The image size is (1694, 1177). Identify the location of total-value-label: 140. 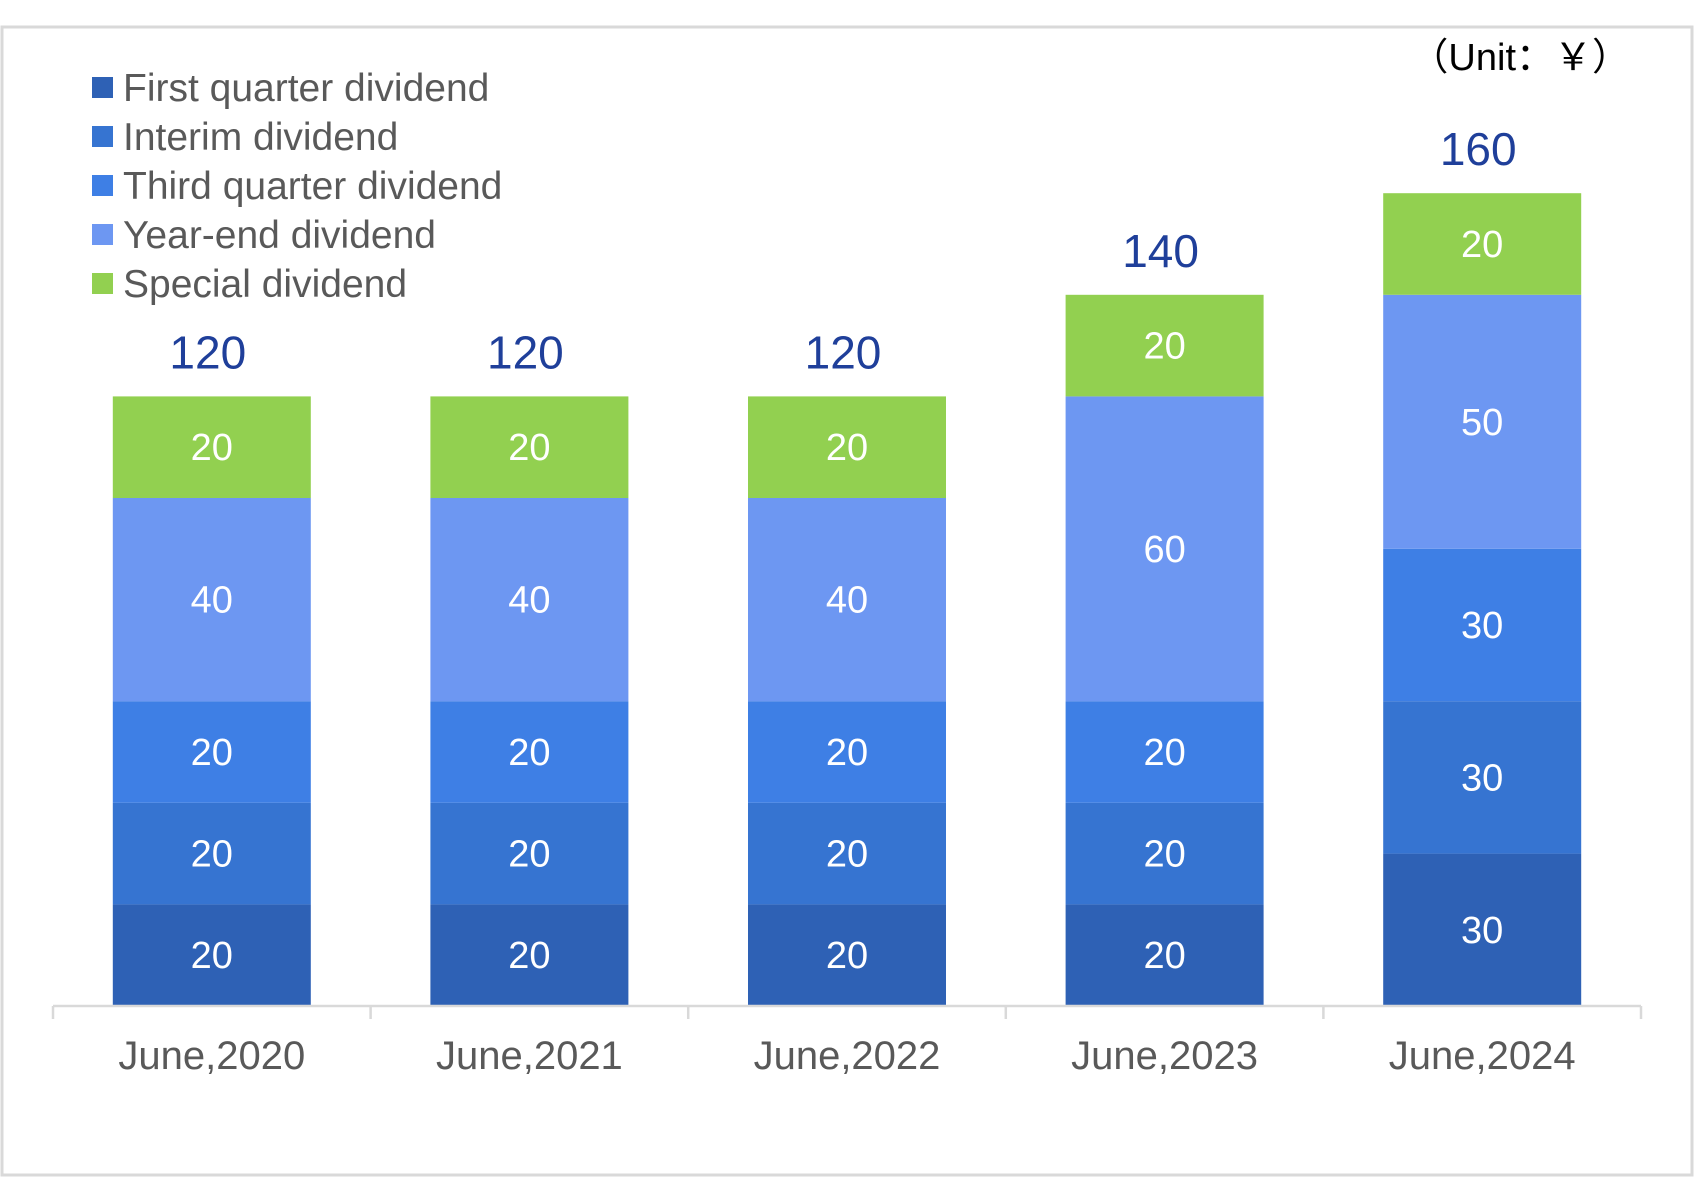
(1160, 251).